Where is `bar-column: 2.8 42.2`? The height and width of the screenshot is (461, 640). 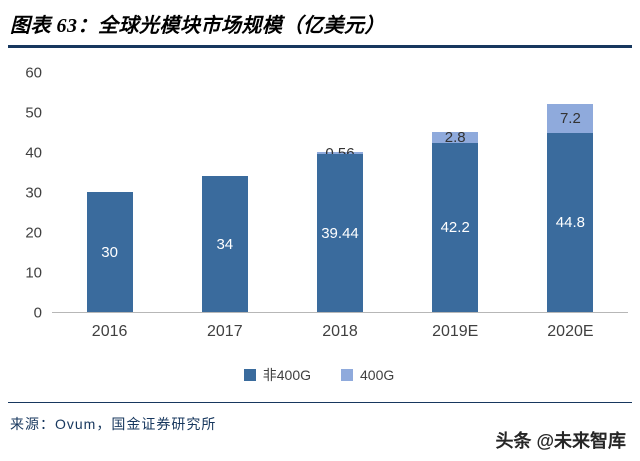
bar-column: 2.8 42.2 is located at coordinates (455, 192).